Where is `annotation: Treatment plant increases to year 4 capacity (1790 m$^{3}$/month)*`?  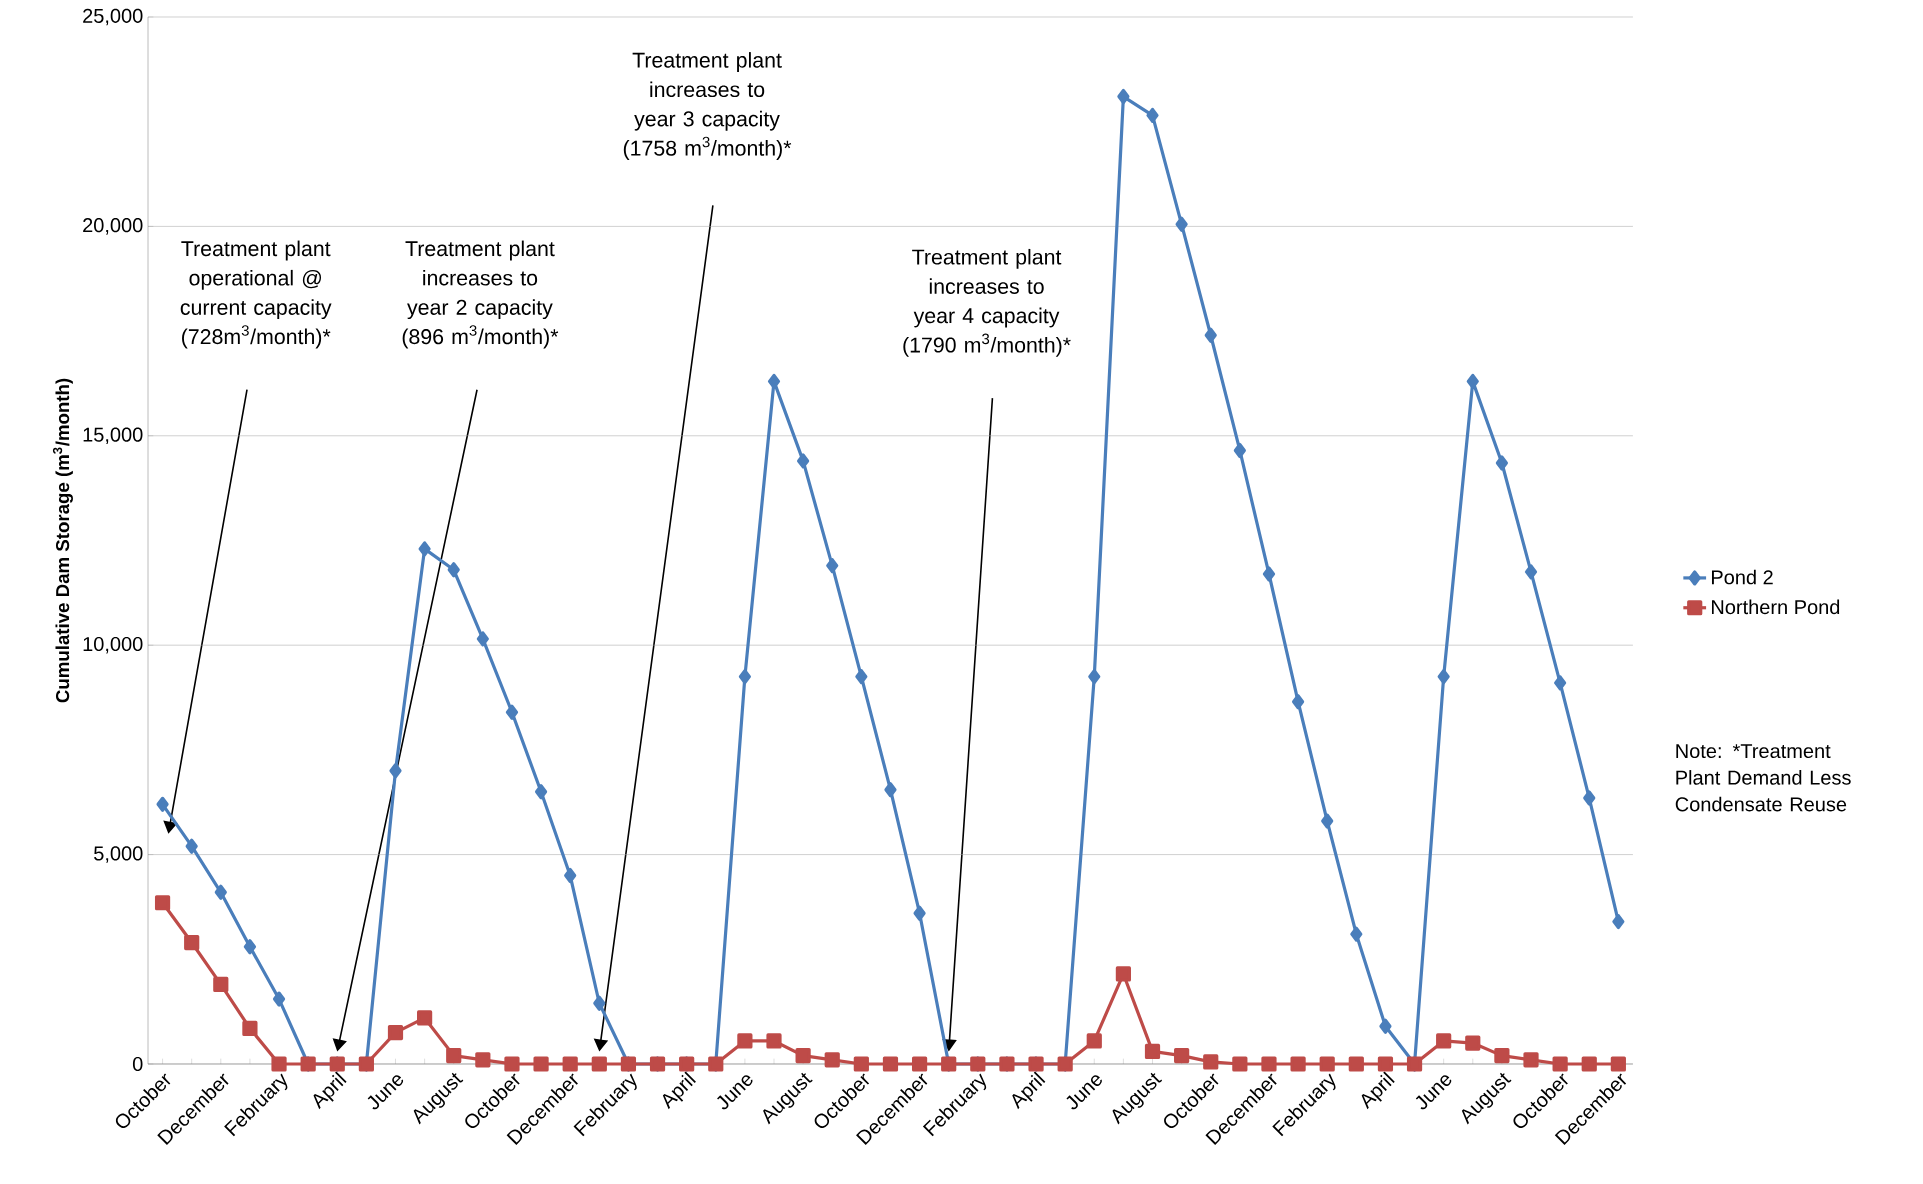 annotation: Treatment plant increases to year 4 capacity (1790 m$^{3}$/month)* is located at coordinates (987, 302).